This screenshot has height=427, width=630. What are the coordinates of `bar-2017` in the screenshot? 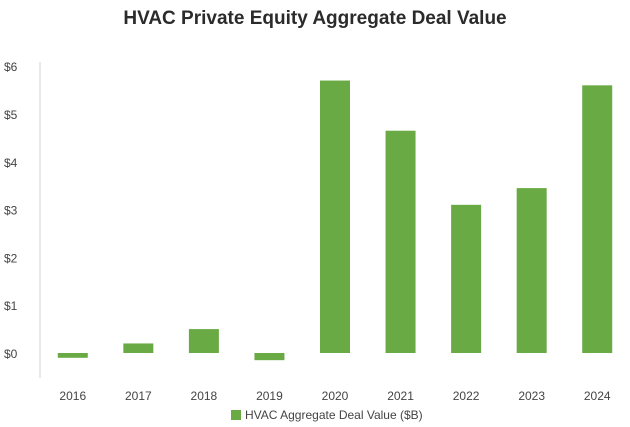 It's located at (138, 348).